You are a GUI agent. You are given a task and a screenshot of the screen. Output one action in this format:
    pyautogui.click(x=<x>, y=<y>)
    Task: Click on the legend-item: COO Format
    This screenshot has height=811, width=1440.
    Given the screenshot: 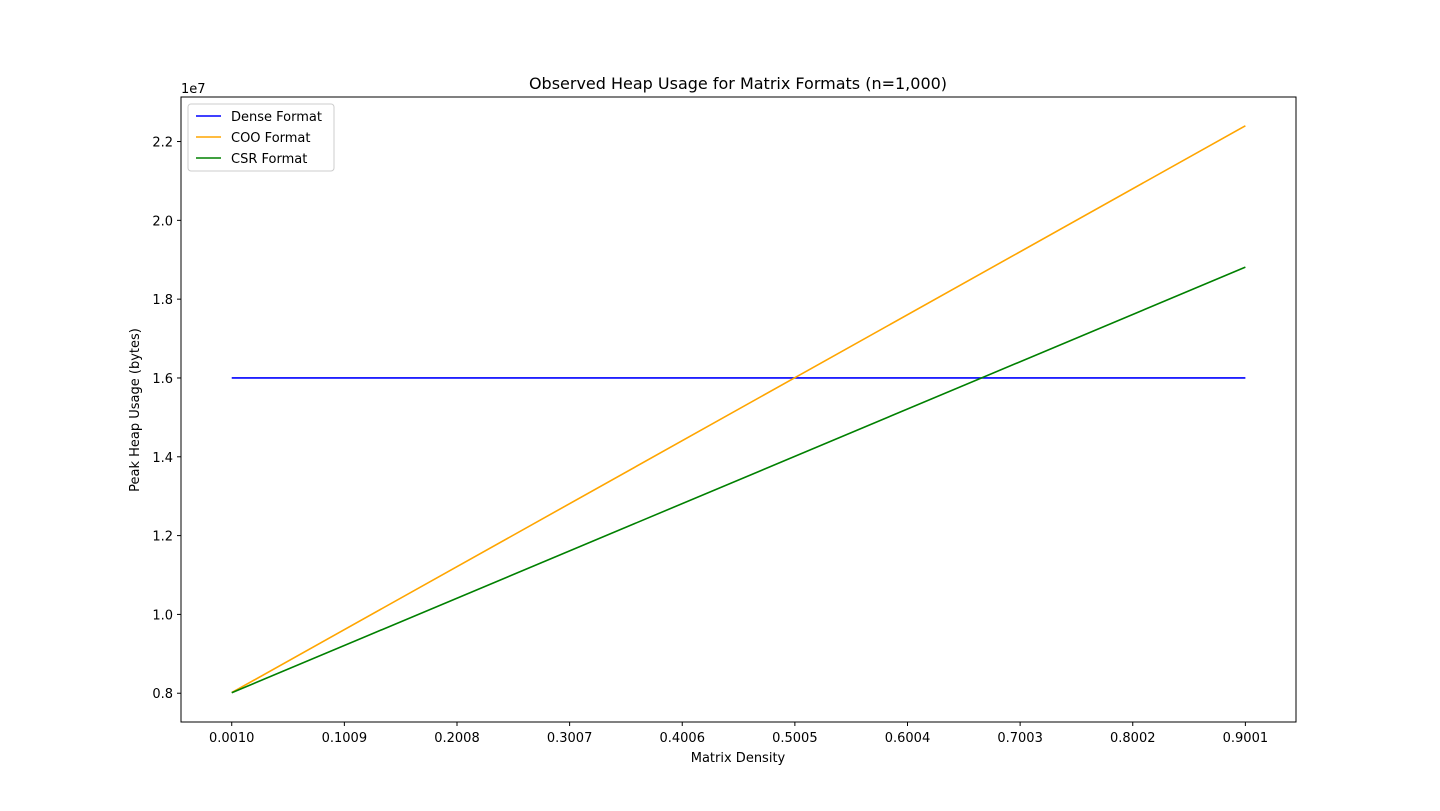 What is the action you would take?
    pyautogui.click(x=253, y=138)
    